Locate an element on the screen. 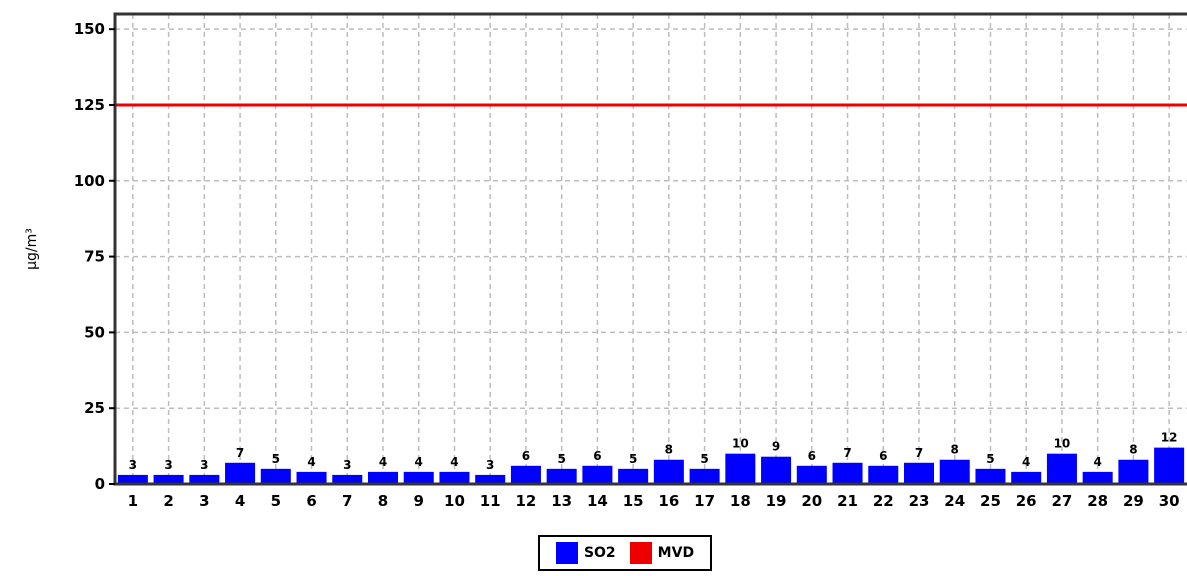 The image size is (1187, 576). y-tick-label: 125 is located at coordinates (89, 105).